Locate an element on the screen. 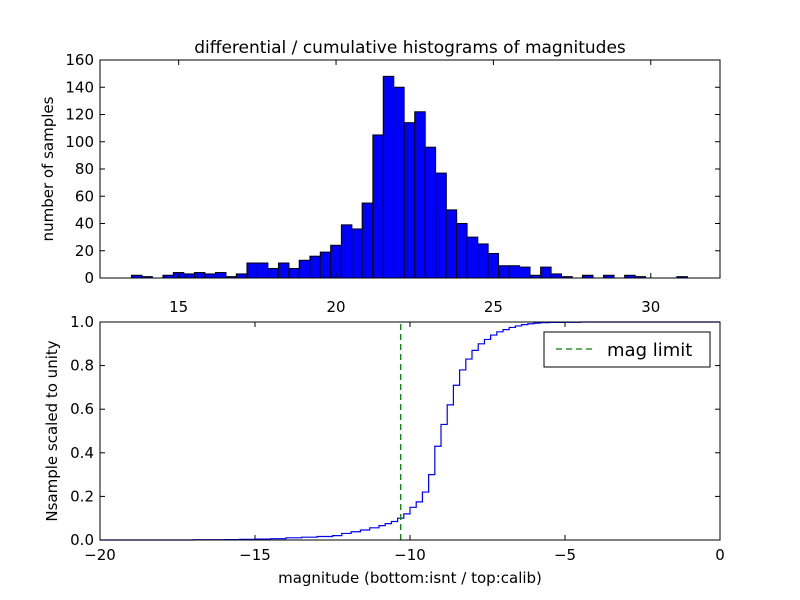 The height and width of the screenshot is (600, 800). x-tick-label: 30 is located at coordinates (650, 307).